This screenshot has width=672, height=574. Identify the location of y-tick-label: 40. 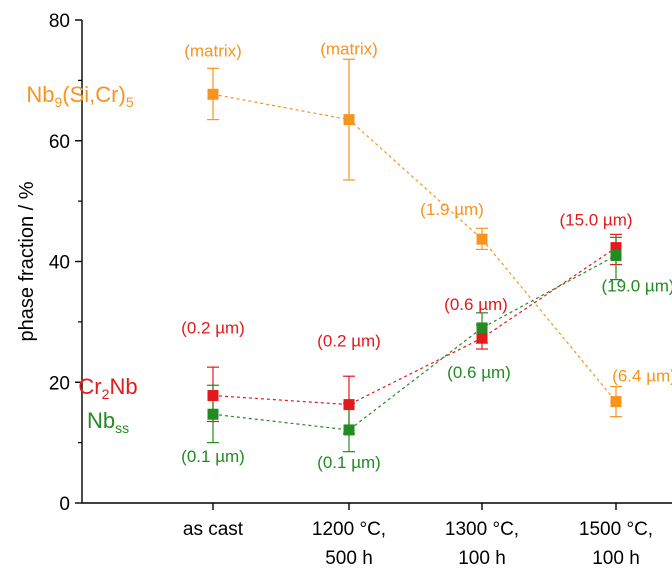
(59, 263).